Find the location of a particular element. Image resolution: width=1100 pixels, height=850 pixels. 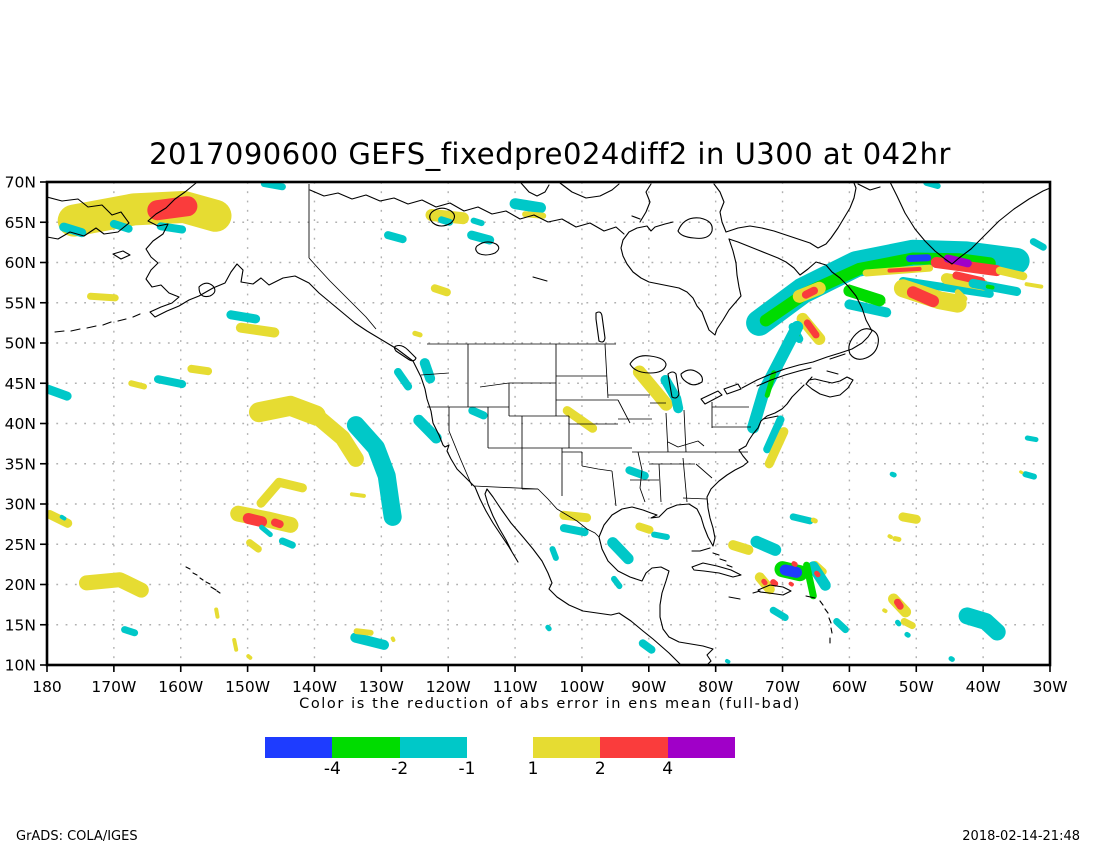

coastline-newfoundland is located at coordinates (863, 344).